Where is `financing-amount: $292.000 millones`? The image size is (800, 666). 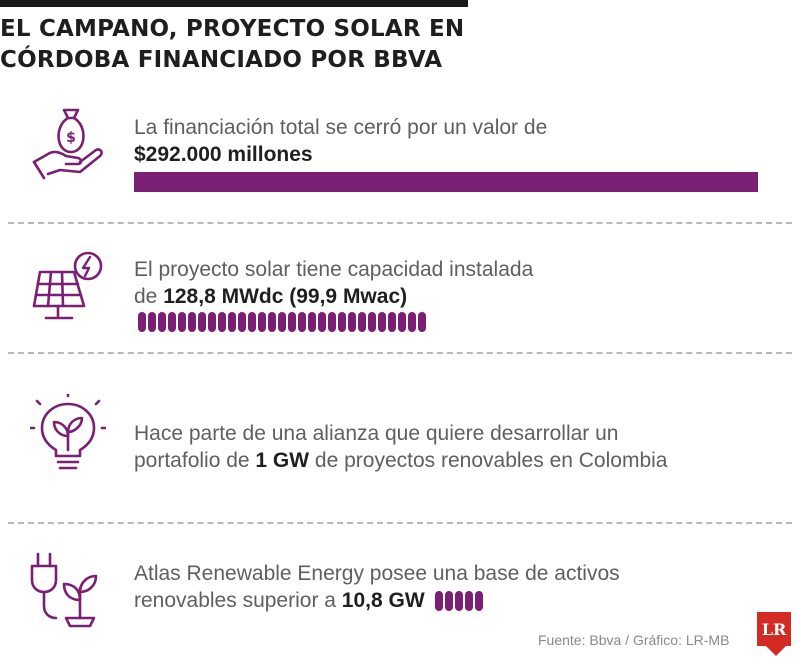 financing-amount: $292.000 millones is located at coordinates (223, 154).